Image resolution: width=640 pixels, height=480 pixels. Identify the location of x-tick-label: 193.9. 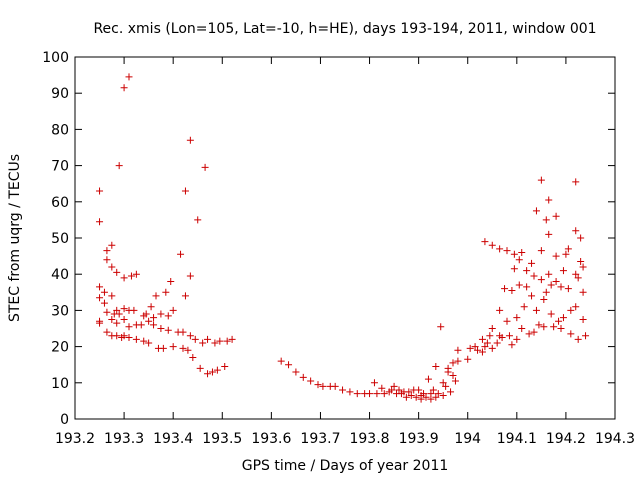
(419, 439).